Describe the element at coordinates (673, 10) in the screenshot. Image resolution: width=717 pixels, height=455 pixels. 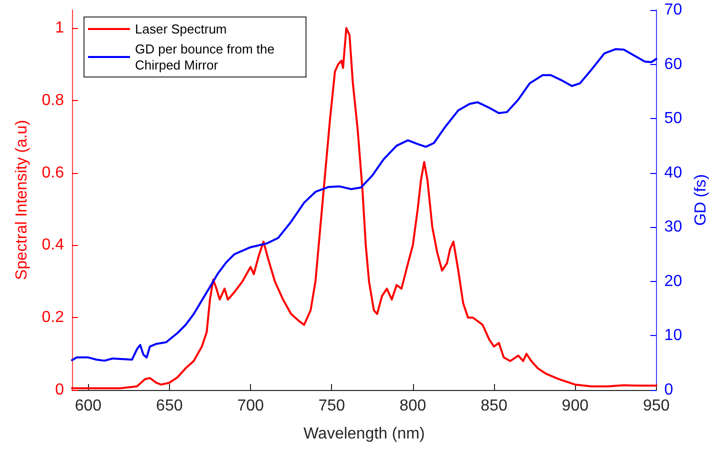
I see `y2-tick-label: 70` at that location.